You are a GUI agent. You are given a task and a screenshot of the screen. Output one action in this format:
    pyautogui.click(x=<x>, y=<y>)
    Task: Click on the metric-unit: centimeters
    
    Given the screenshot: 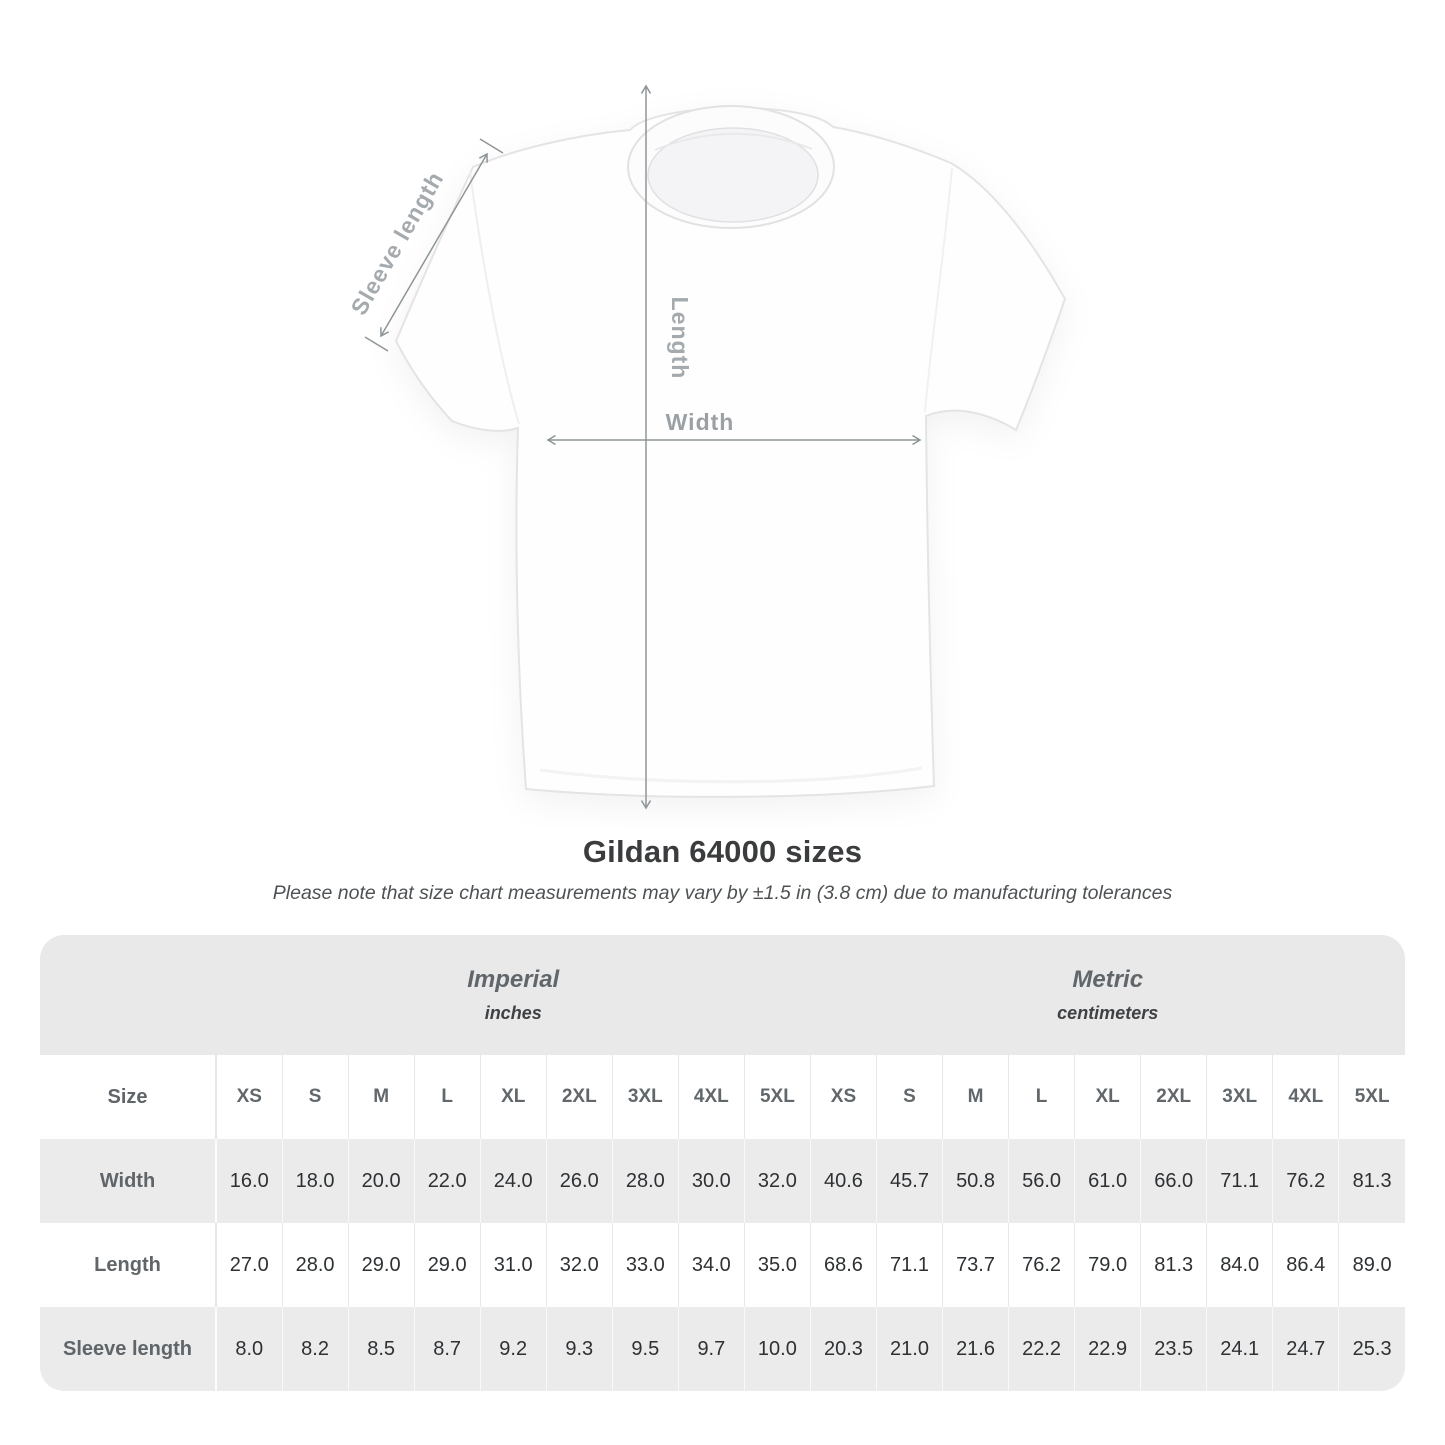 What is the action you would take?
    pyautogui.click(x=1108, y=1013)
    